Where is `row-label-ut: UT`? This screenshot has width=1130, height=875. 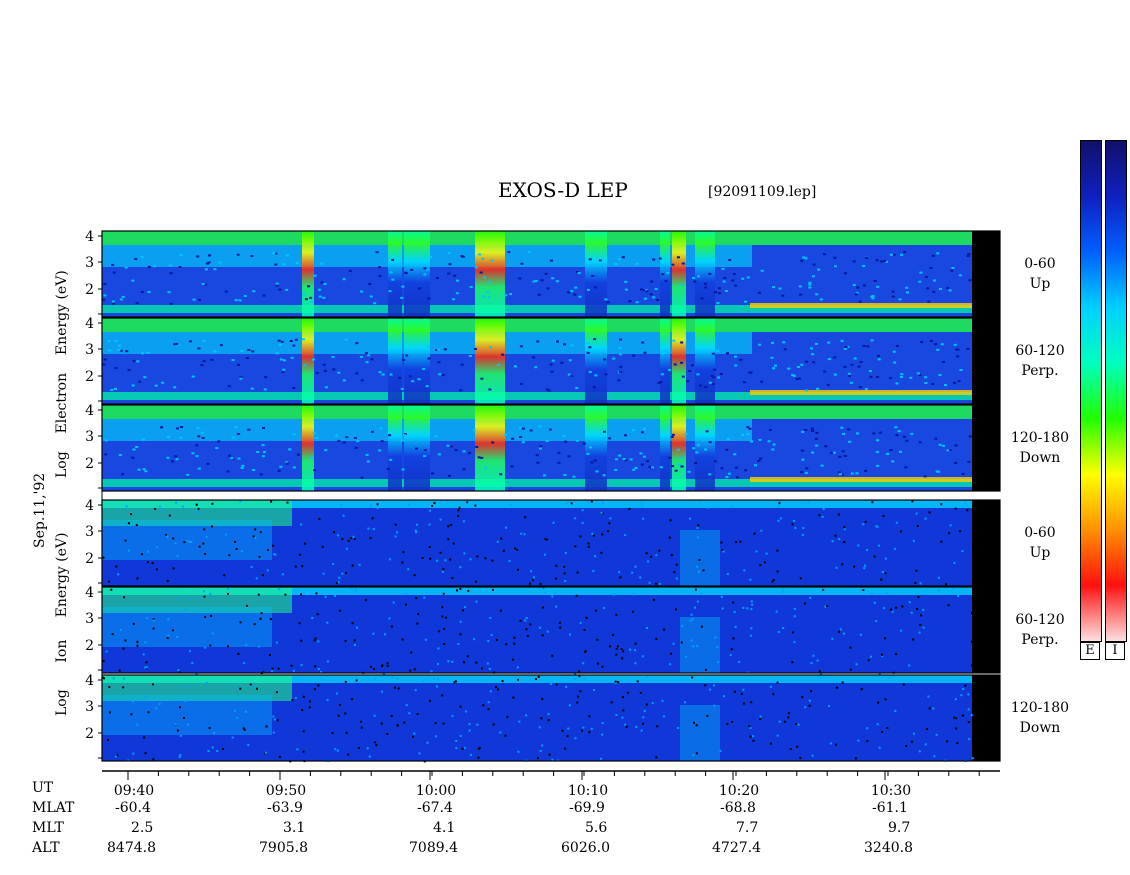
row-label-ut: UT is located at coordinates (43, 788).